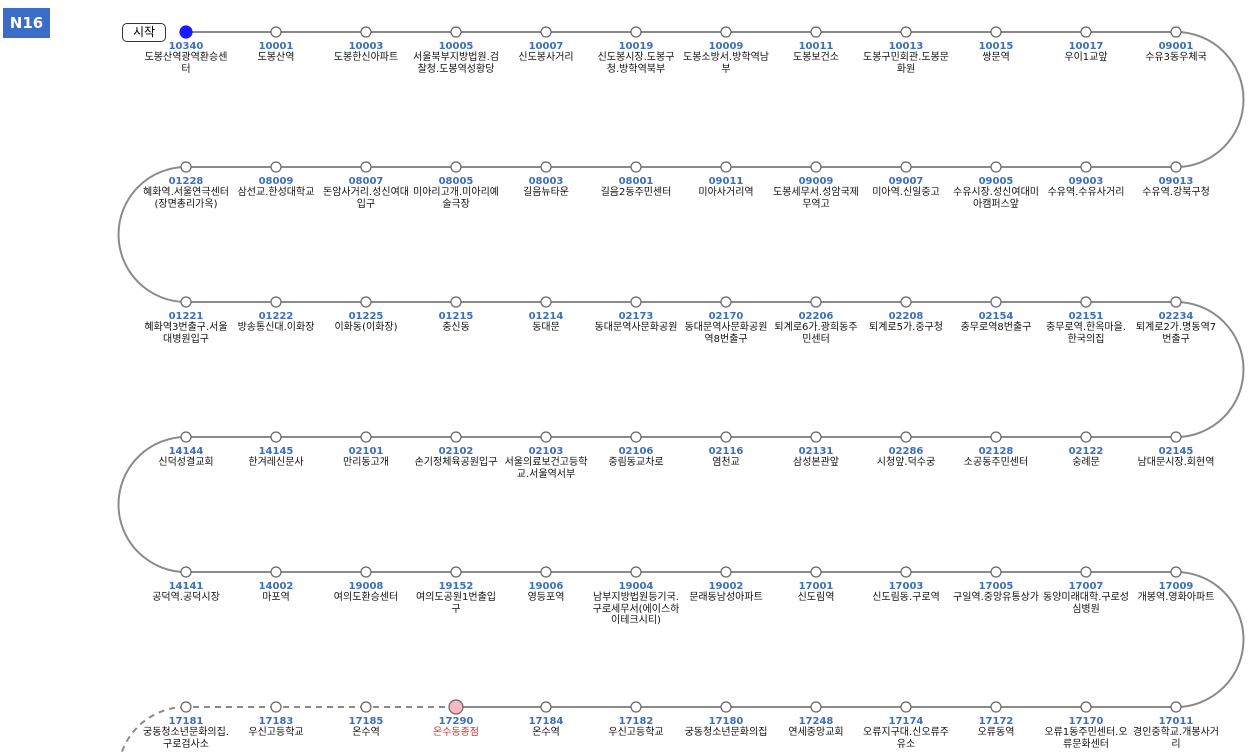 Image resolution: width=1253 pixels, height=756 pixels. I want to click on stop-code: 19008, so click(366, 586).